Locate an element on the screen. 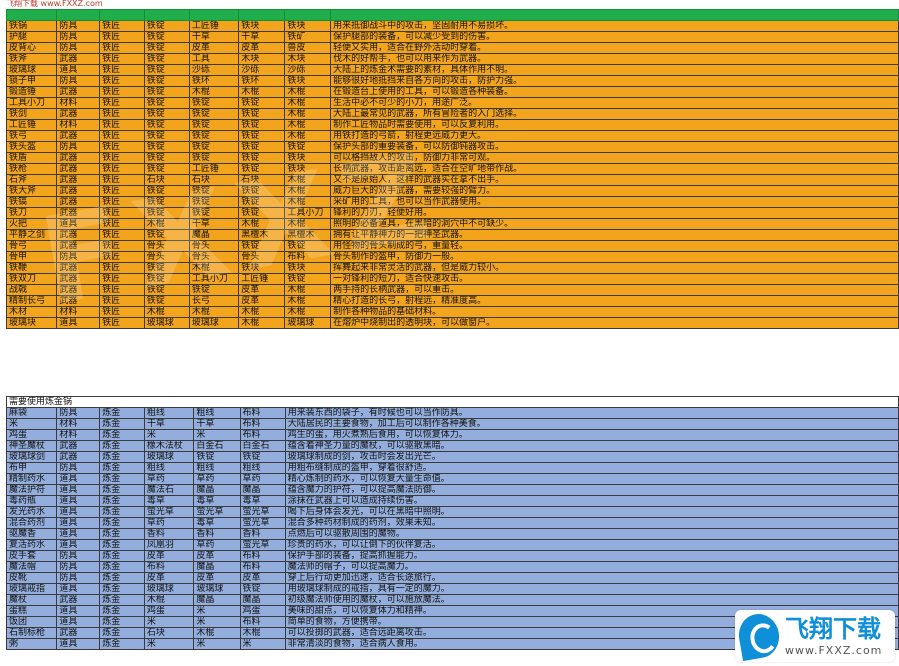 The height and width of the screenshot is (666, 899). table-row: 铁枪 武器 铁匠 铁锭 工匠锤 铁锭 铁块 长柄武器，攻击距离远，适合在空旷地带作战。 is located at coordinates (452, 169).